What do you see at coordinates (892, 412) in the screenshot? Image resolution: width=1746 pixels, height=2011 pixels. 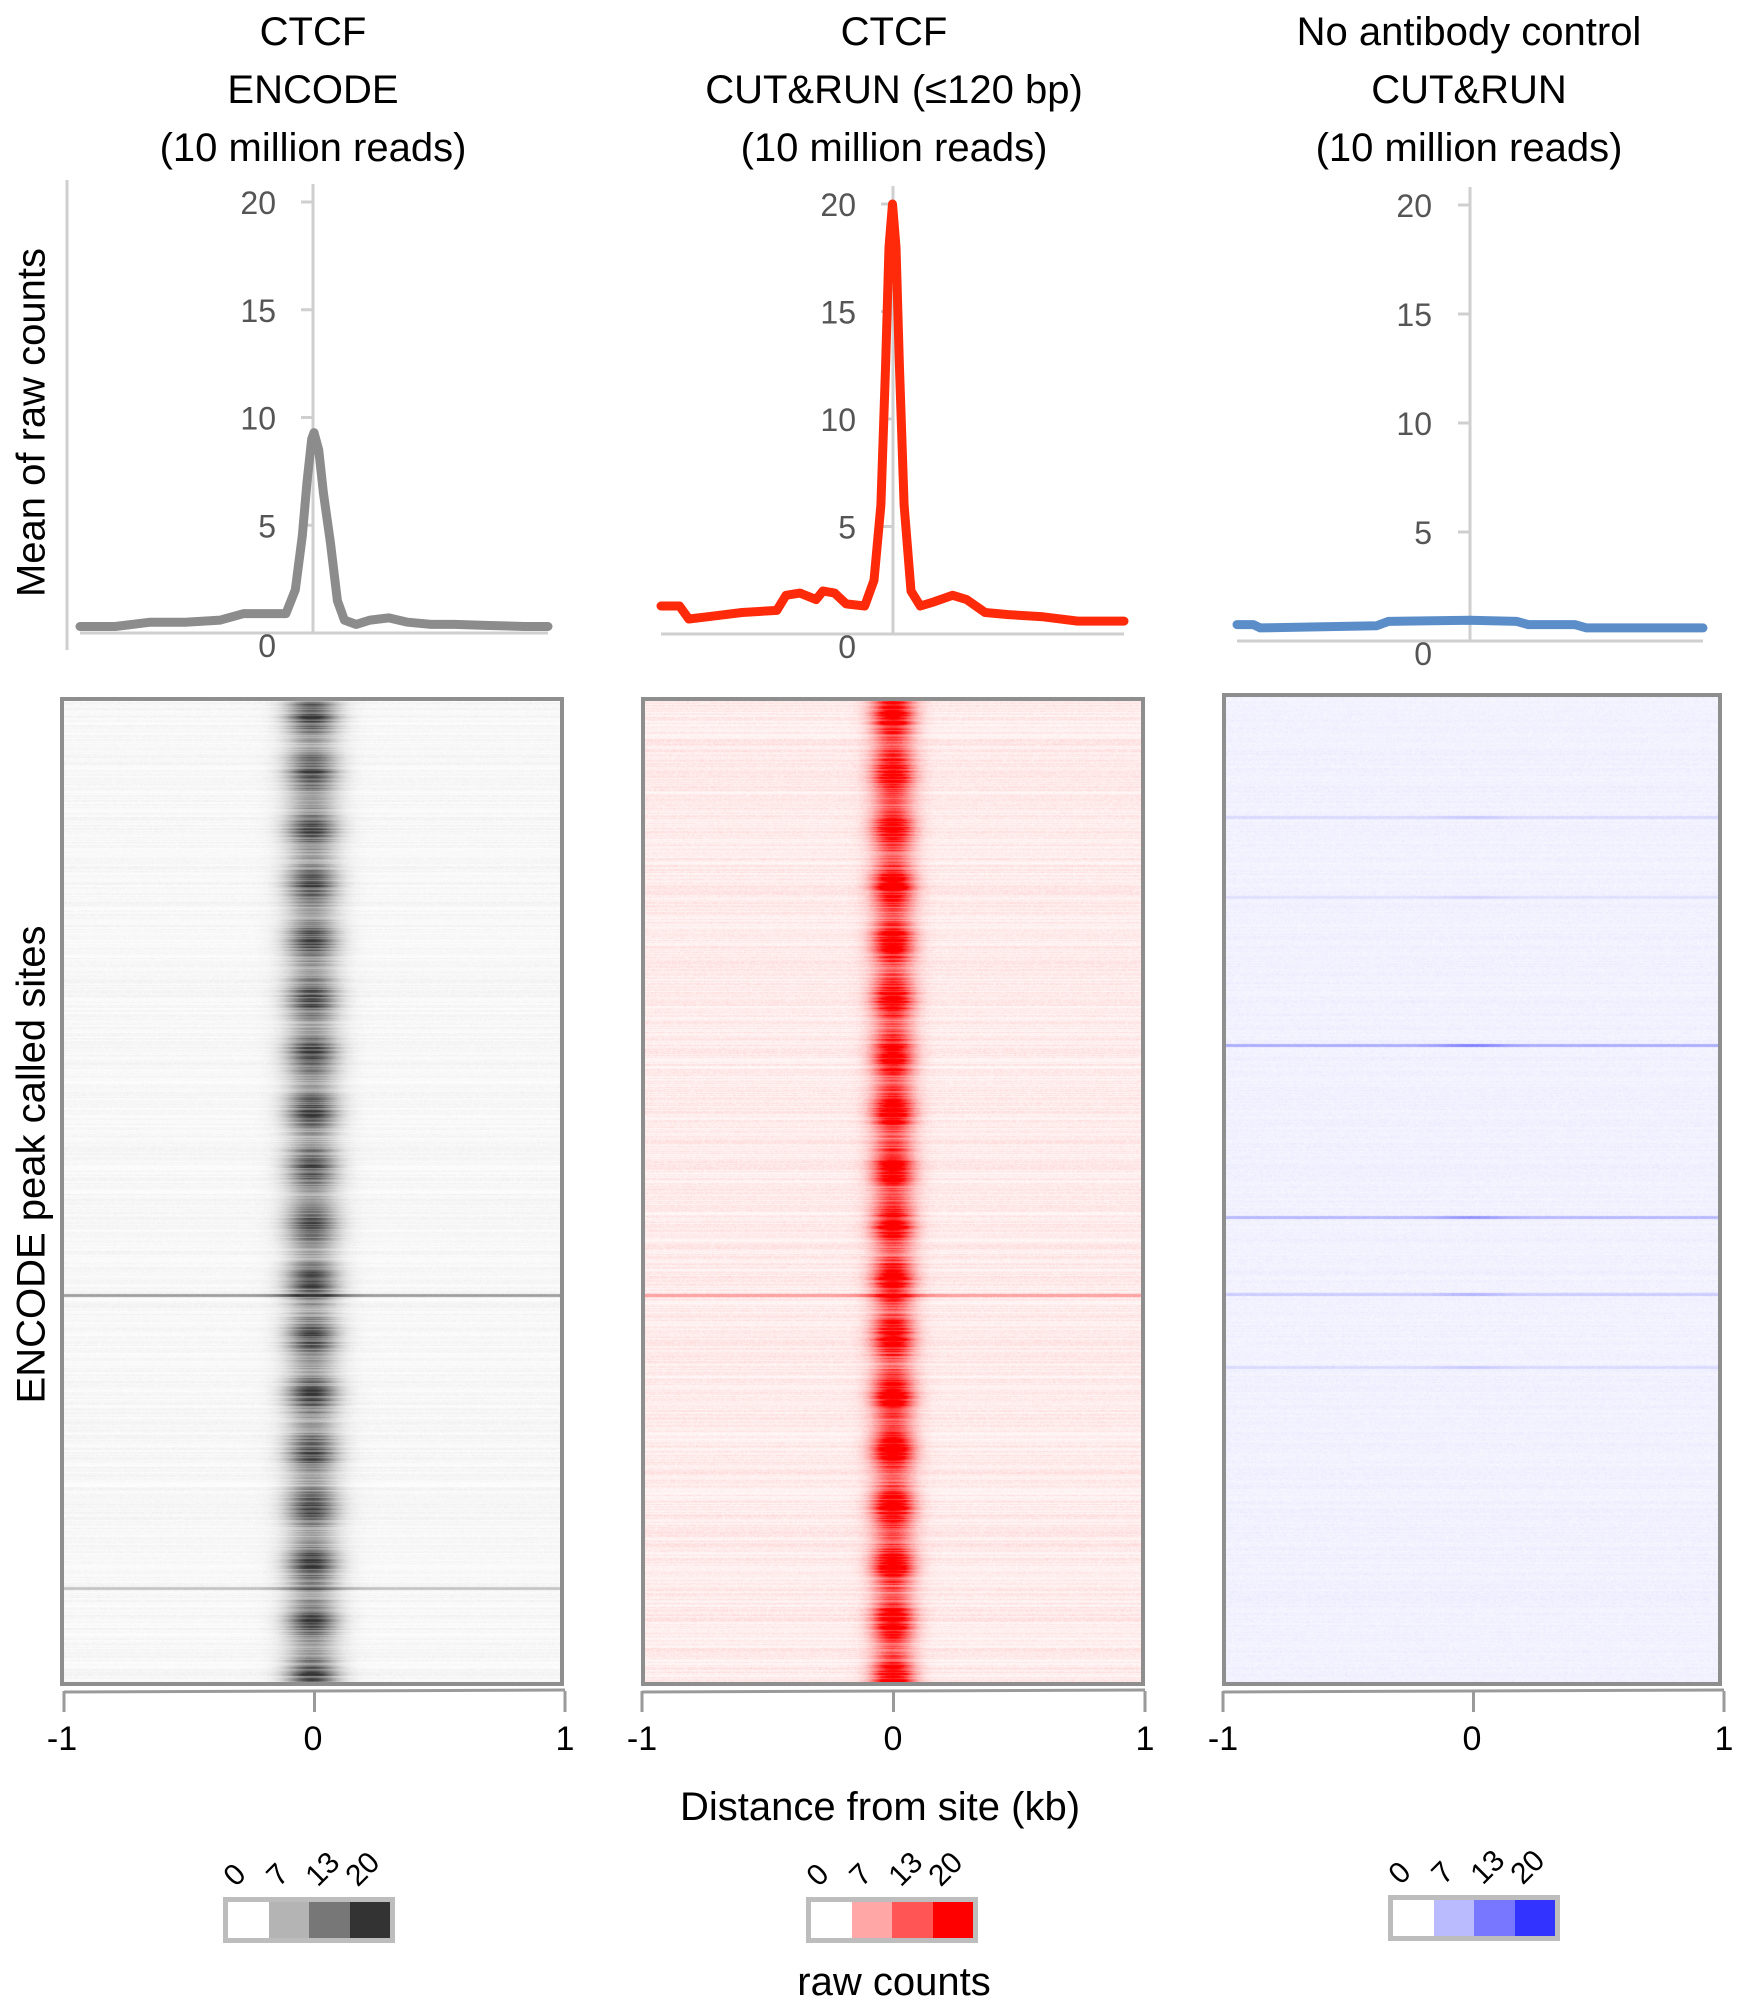 I see `profile-line-cutrun` at bounding box center [892, 412].